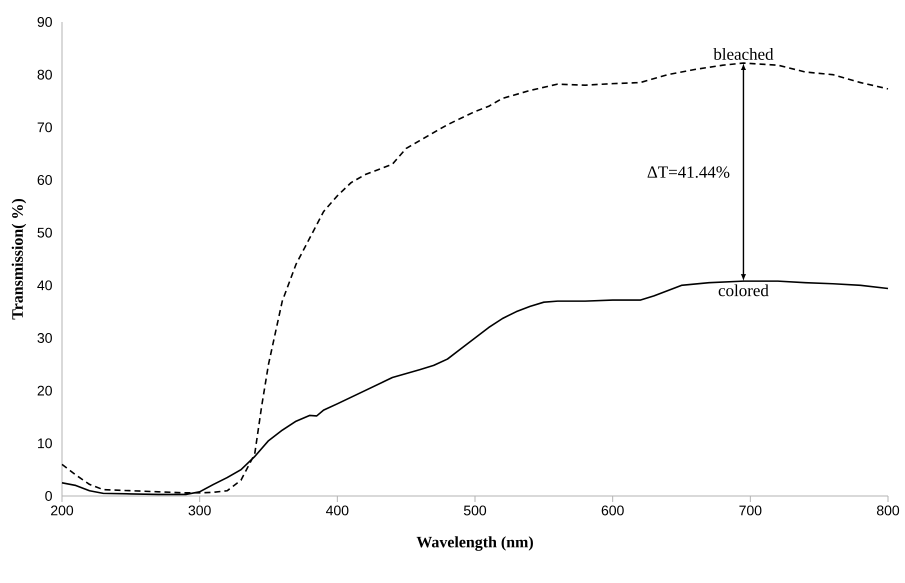  Describe the element at coordinates (19, 259) in the screenshot. I see `y-axis-title: Transmission( %)` at that location.